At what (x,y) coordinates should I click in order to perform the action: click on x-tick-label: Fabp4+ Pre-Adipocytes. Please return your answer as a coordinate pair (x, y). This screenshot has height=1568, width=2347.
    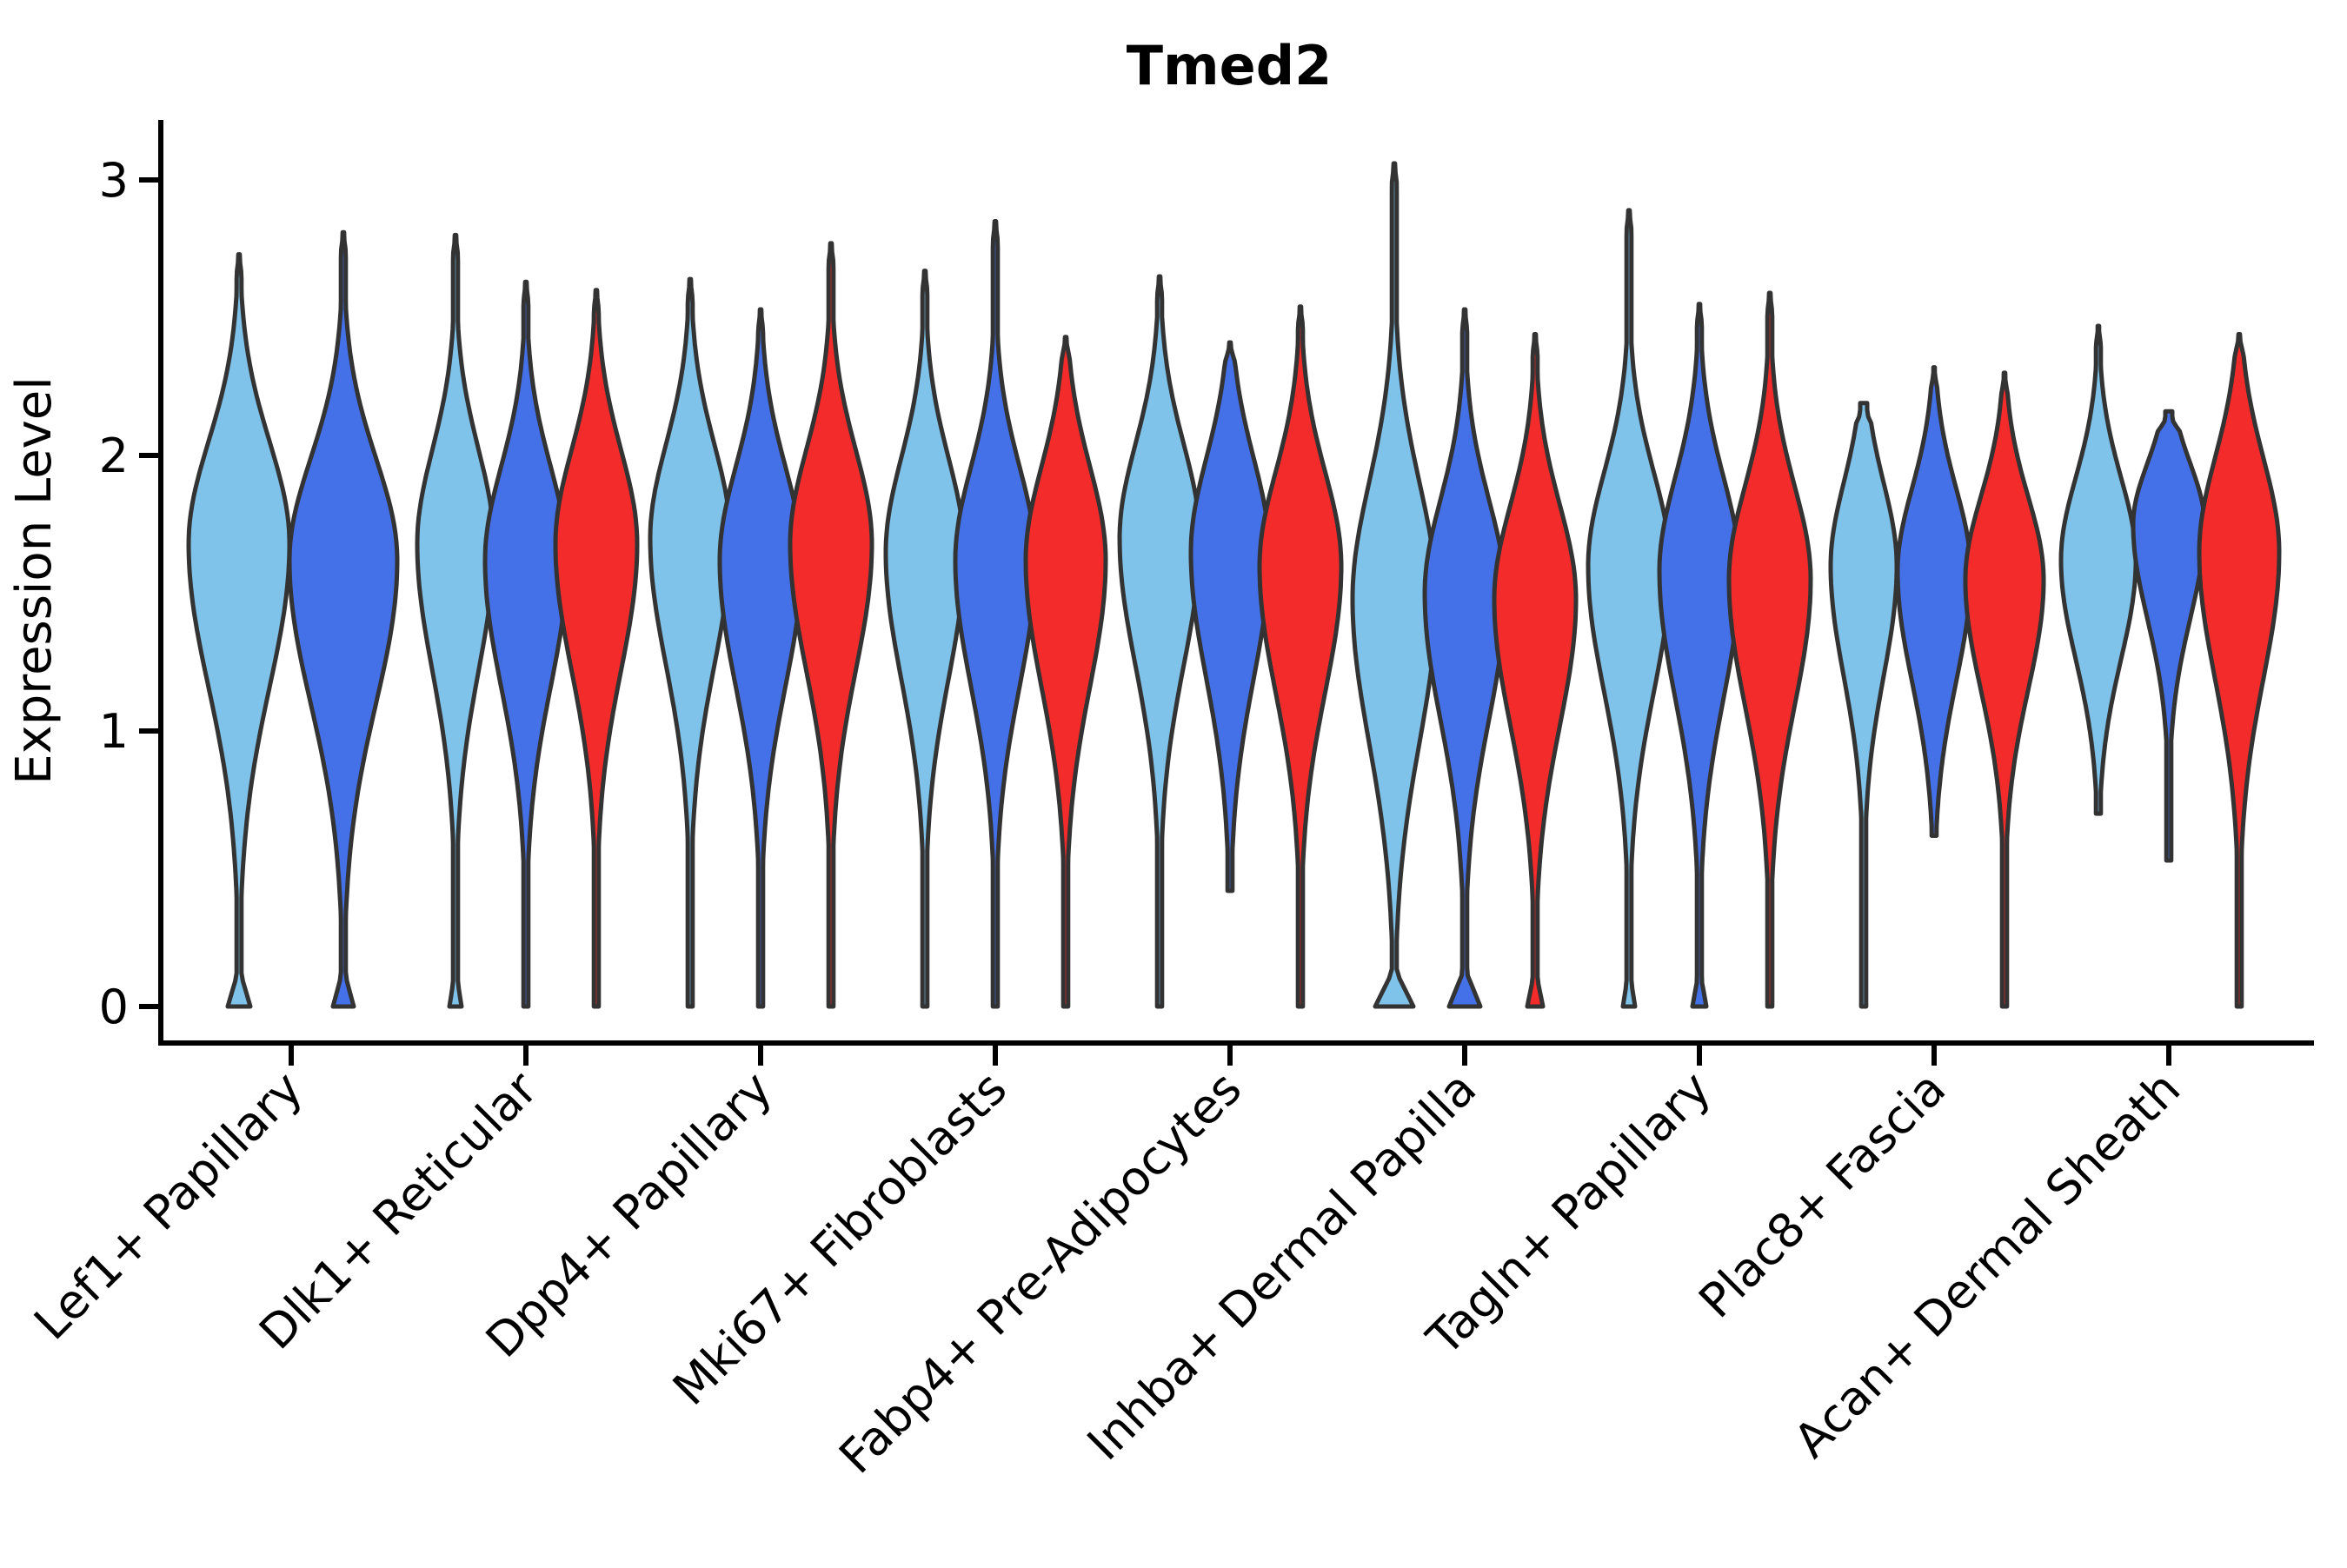
    Looking at the image, I should click on (1040, 1273).